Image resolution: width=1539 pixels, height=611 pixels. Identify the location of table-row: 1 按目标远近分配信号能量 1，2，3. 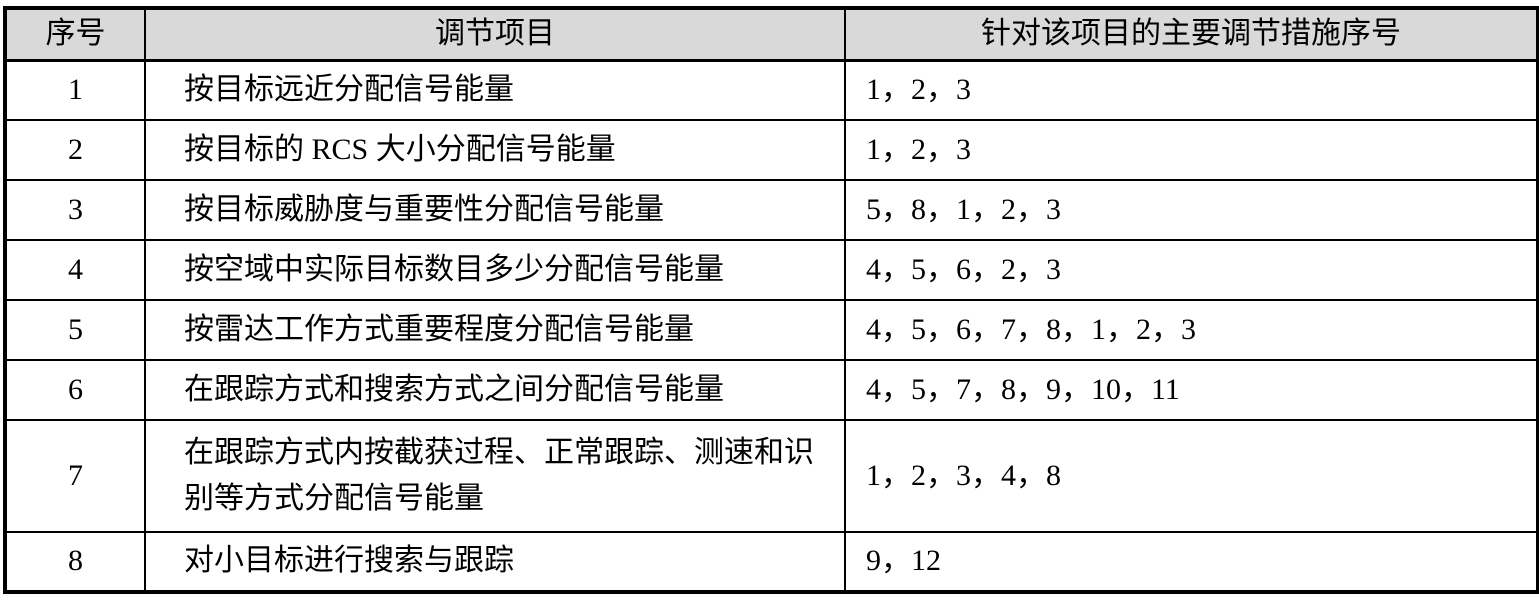
(771, 90).